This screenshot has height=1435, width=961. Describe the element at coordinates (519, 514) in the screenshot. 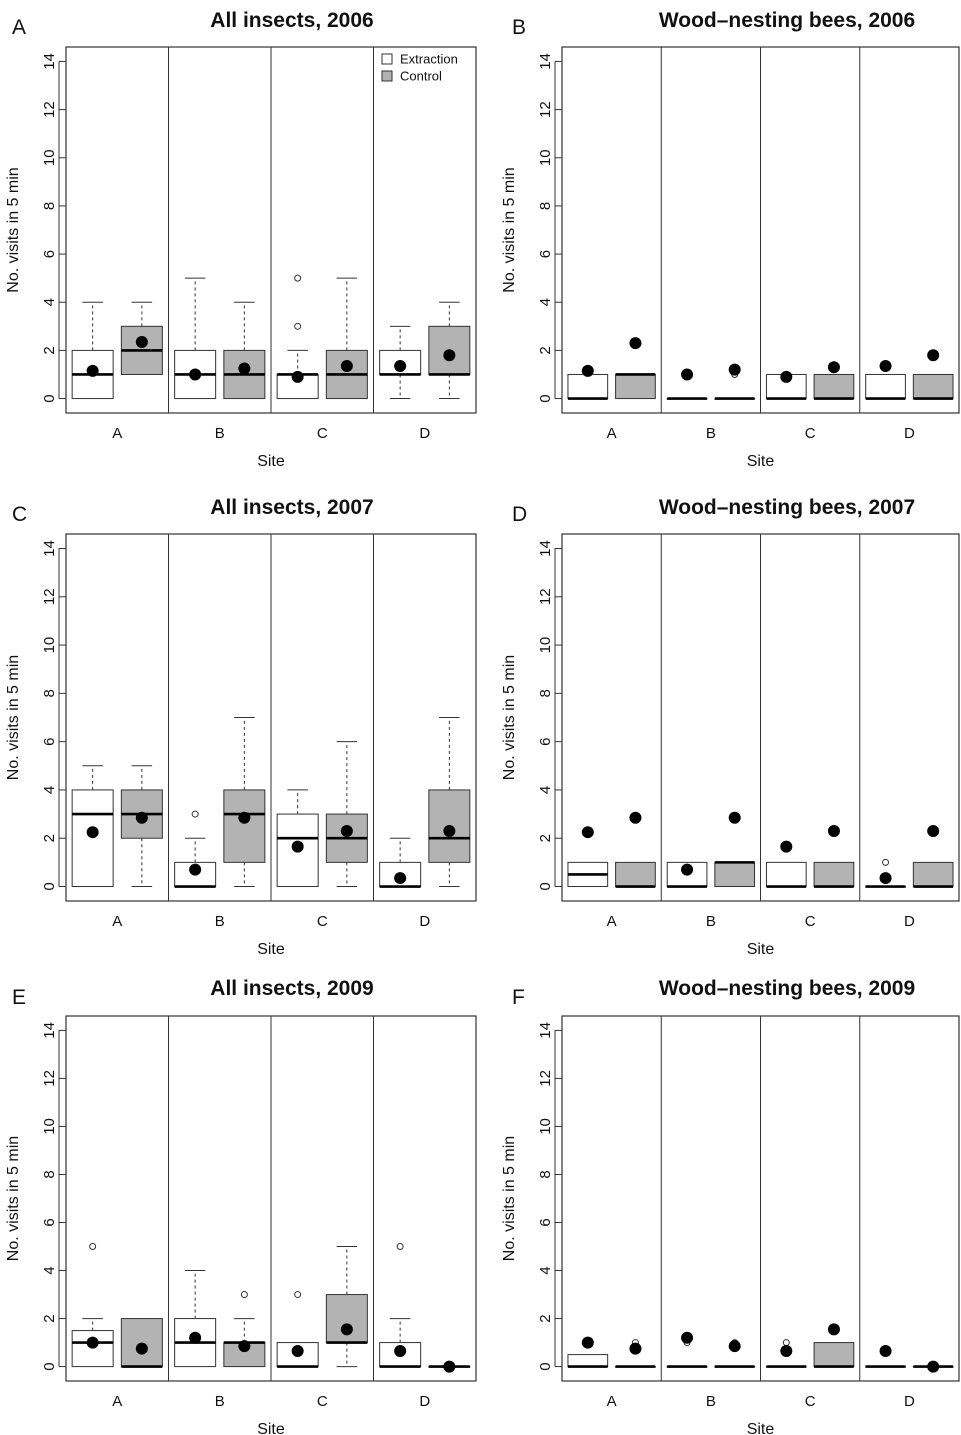

I see `panel-letter: D` at that location.